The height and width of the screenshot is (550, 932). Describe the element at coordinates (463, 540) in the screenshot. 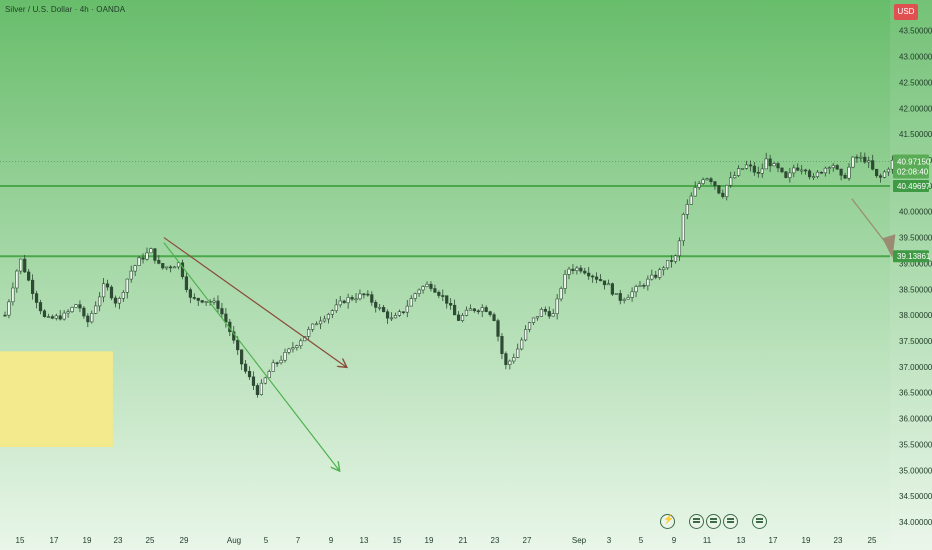

I see `time-axis-label: 21` at that location.